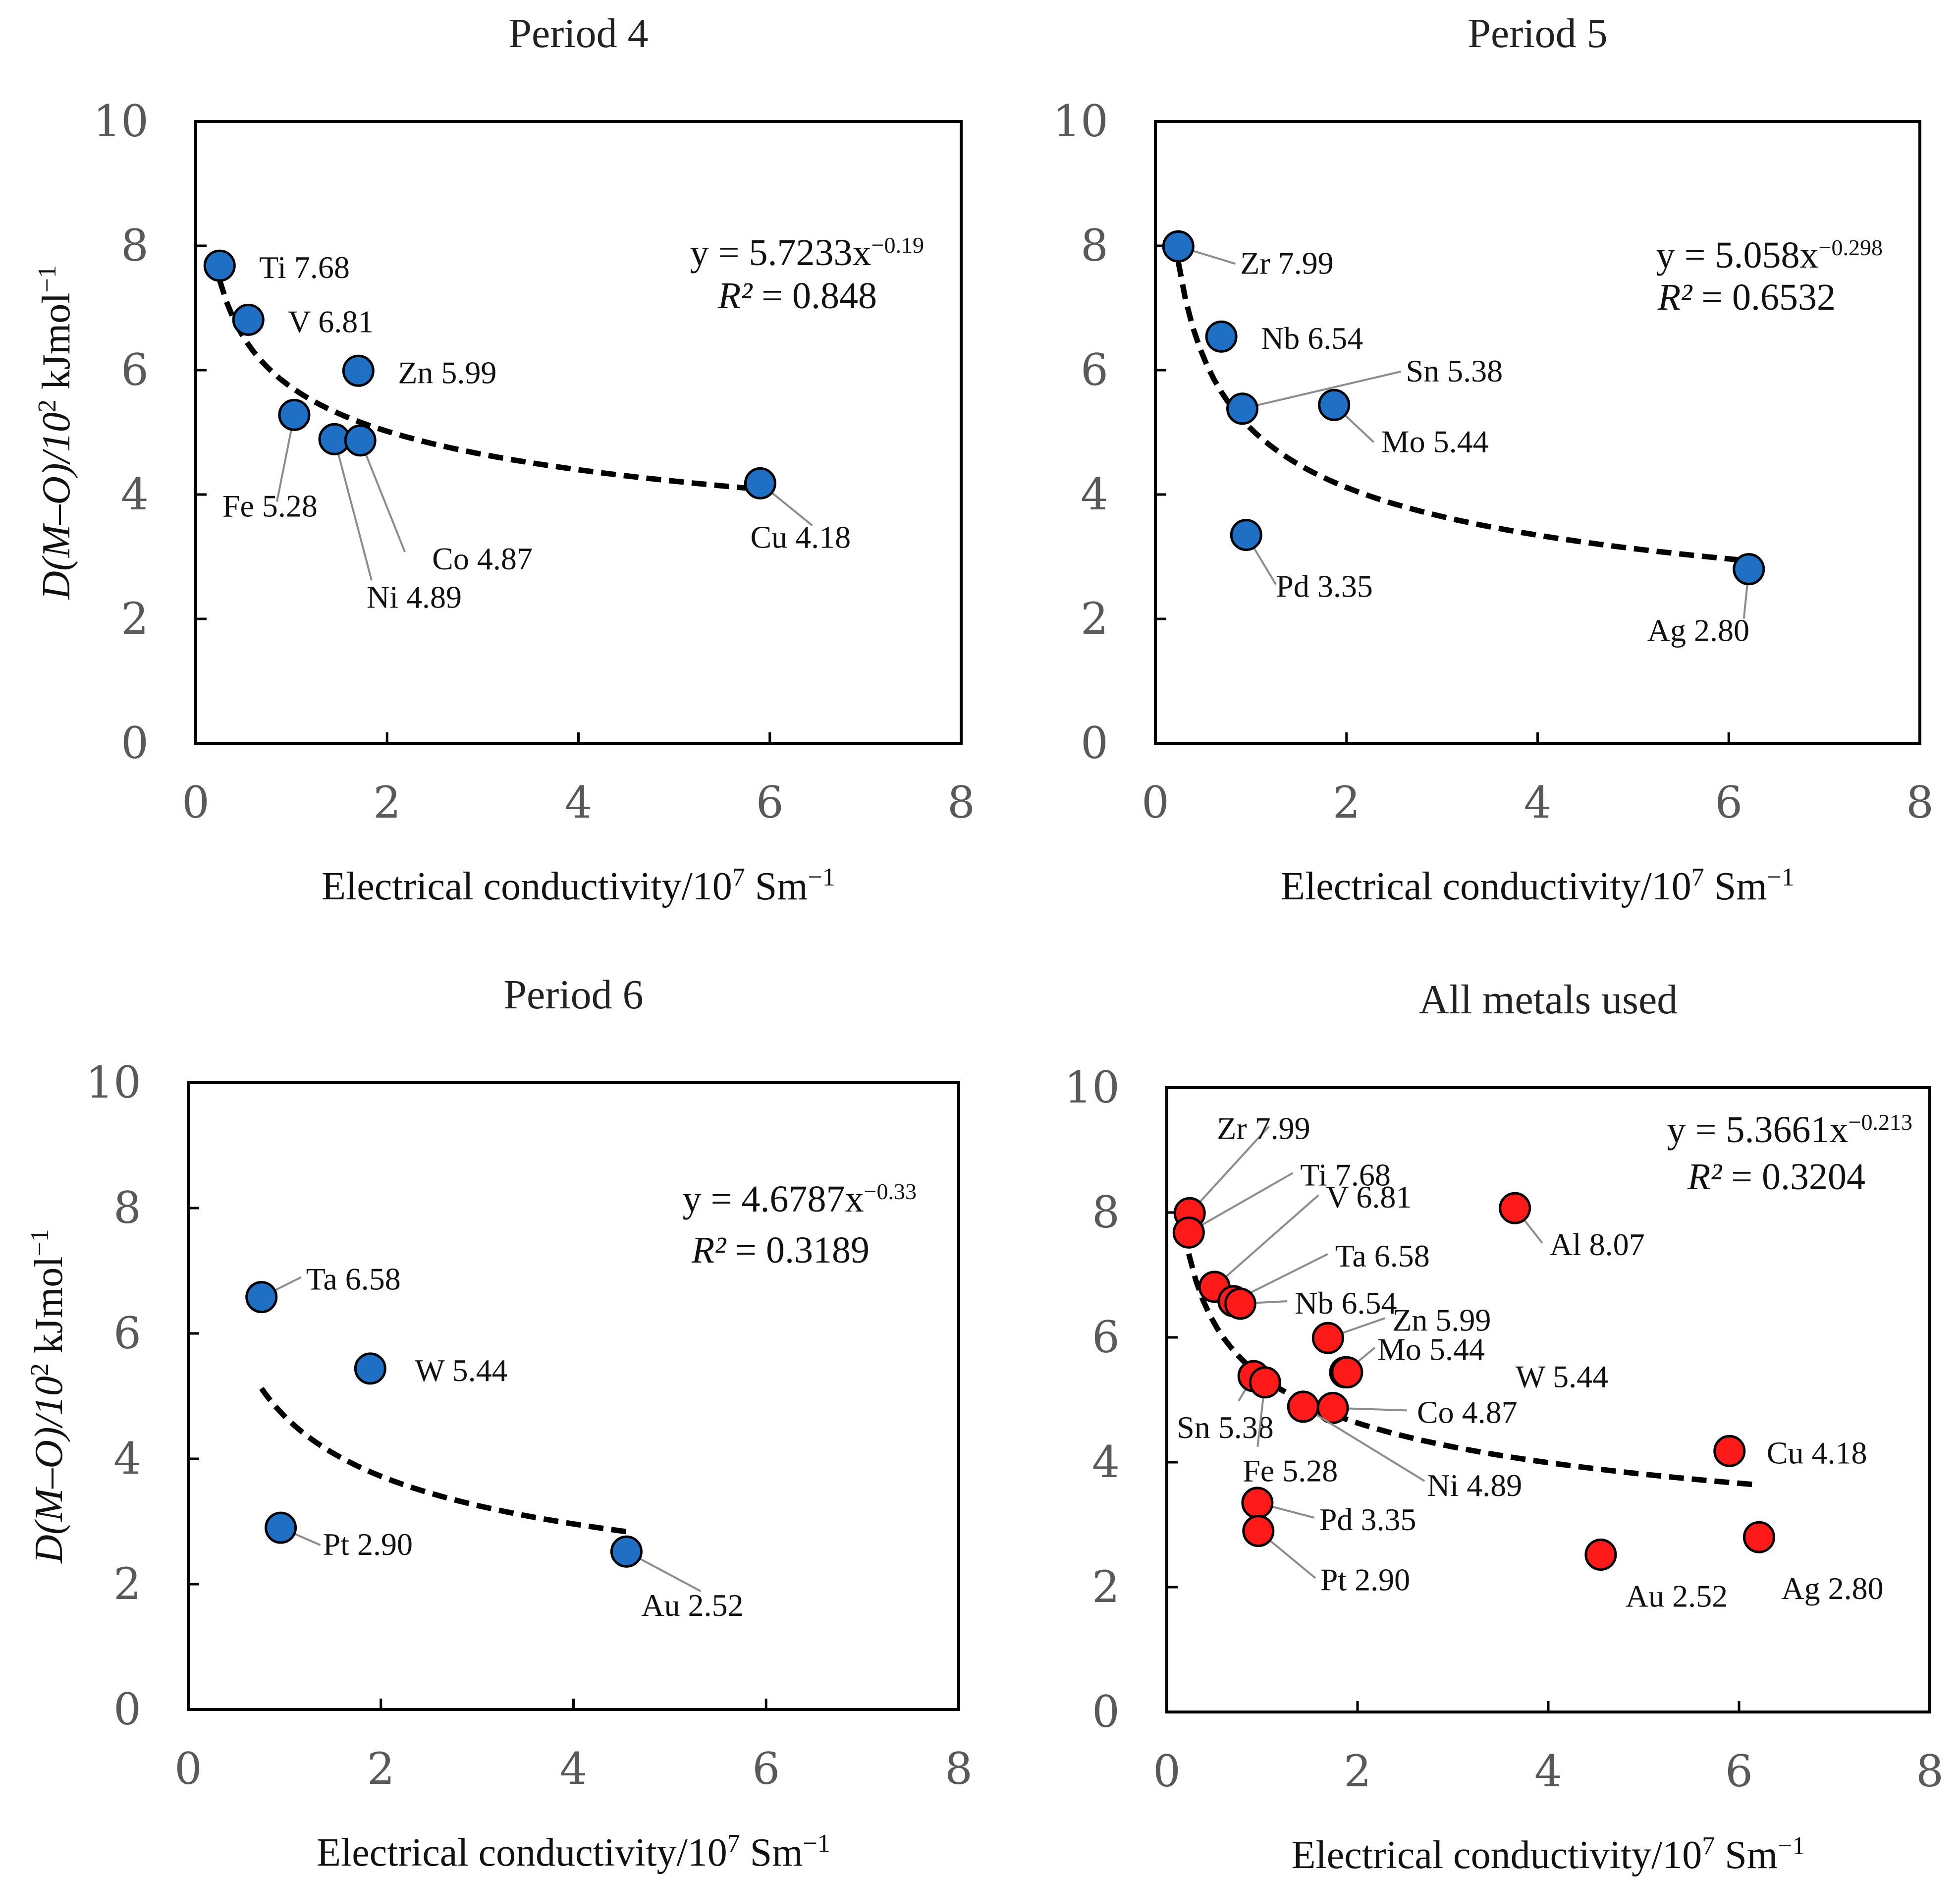 The image size is (1960, 1877). What do you see at coordinates (1817, 1452) in the screenshot?
I see `point-label-cu: Cu 4.18` at bounding box center [1817, 1452].